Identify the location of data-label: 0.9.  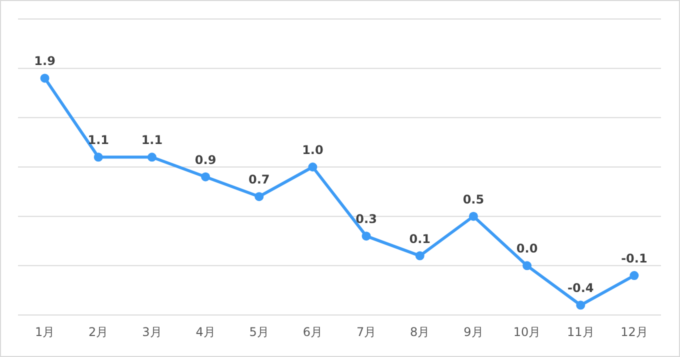
(205, 159).